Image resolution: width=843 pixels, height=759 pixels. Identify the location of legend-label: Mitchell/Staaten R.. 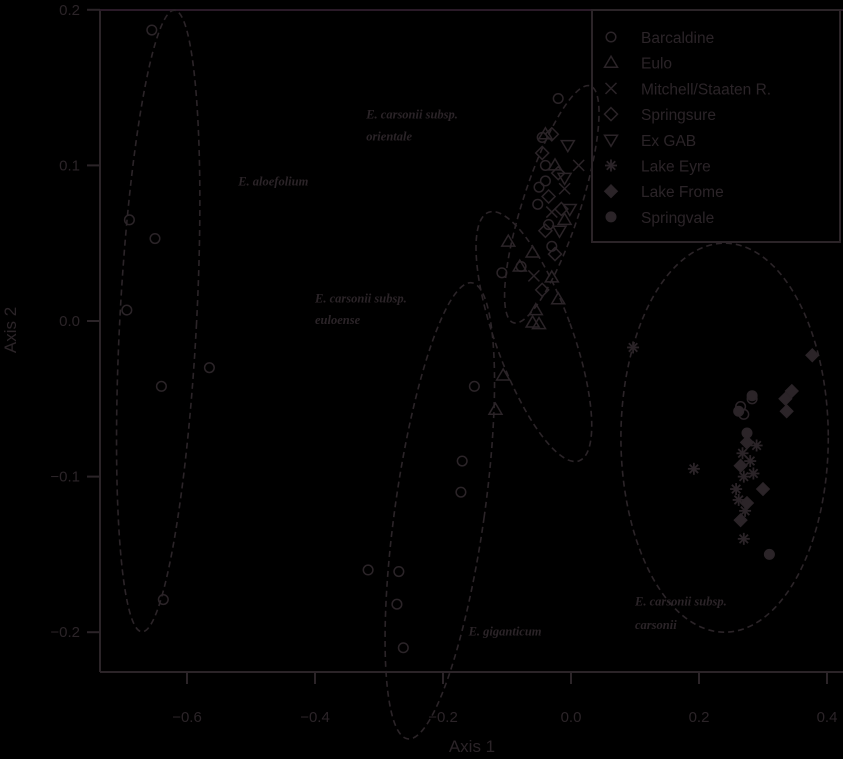
(706, 89).